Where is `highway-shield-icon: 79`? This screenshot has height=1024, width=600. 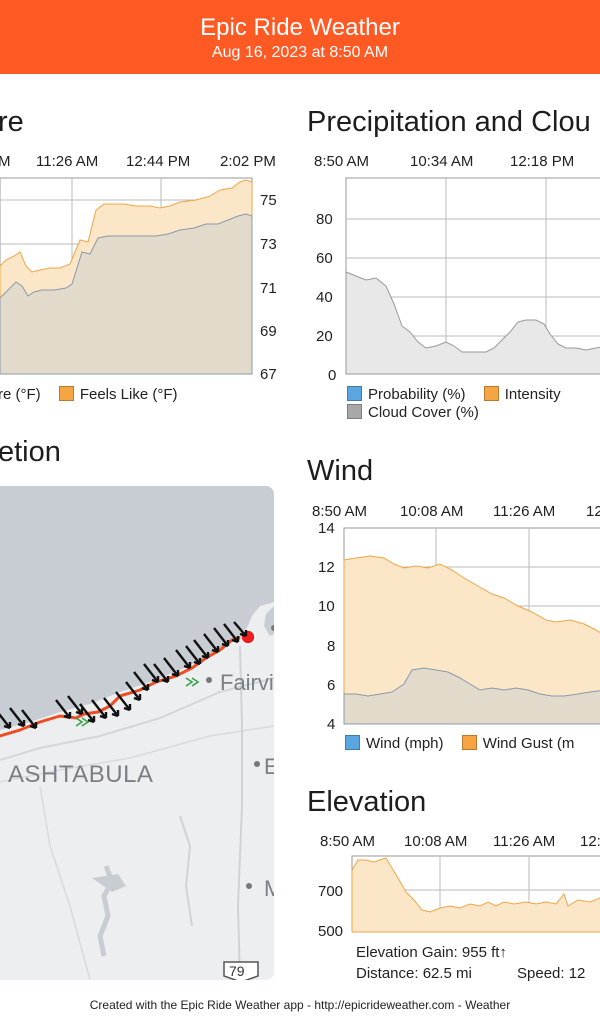
highway-shield-icon: 79 is located at coordinates (241, 970).